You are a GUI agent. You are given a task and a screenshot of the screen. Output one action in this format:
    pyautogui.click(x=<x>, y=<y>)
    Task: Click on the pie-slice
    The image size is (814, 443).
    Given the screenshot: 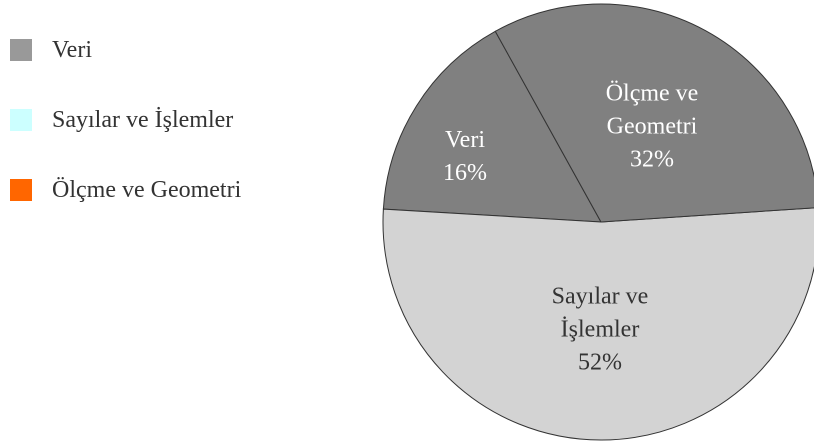 What is the action you would take?
    pyautogui.click(x=492, y=126)
    